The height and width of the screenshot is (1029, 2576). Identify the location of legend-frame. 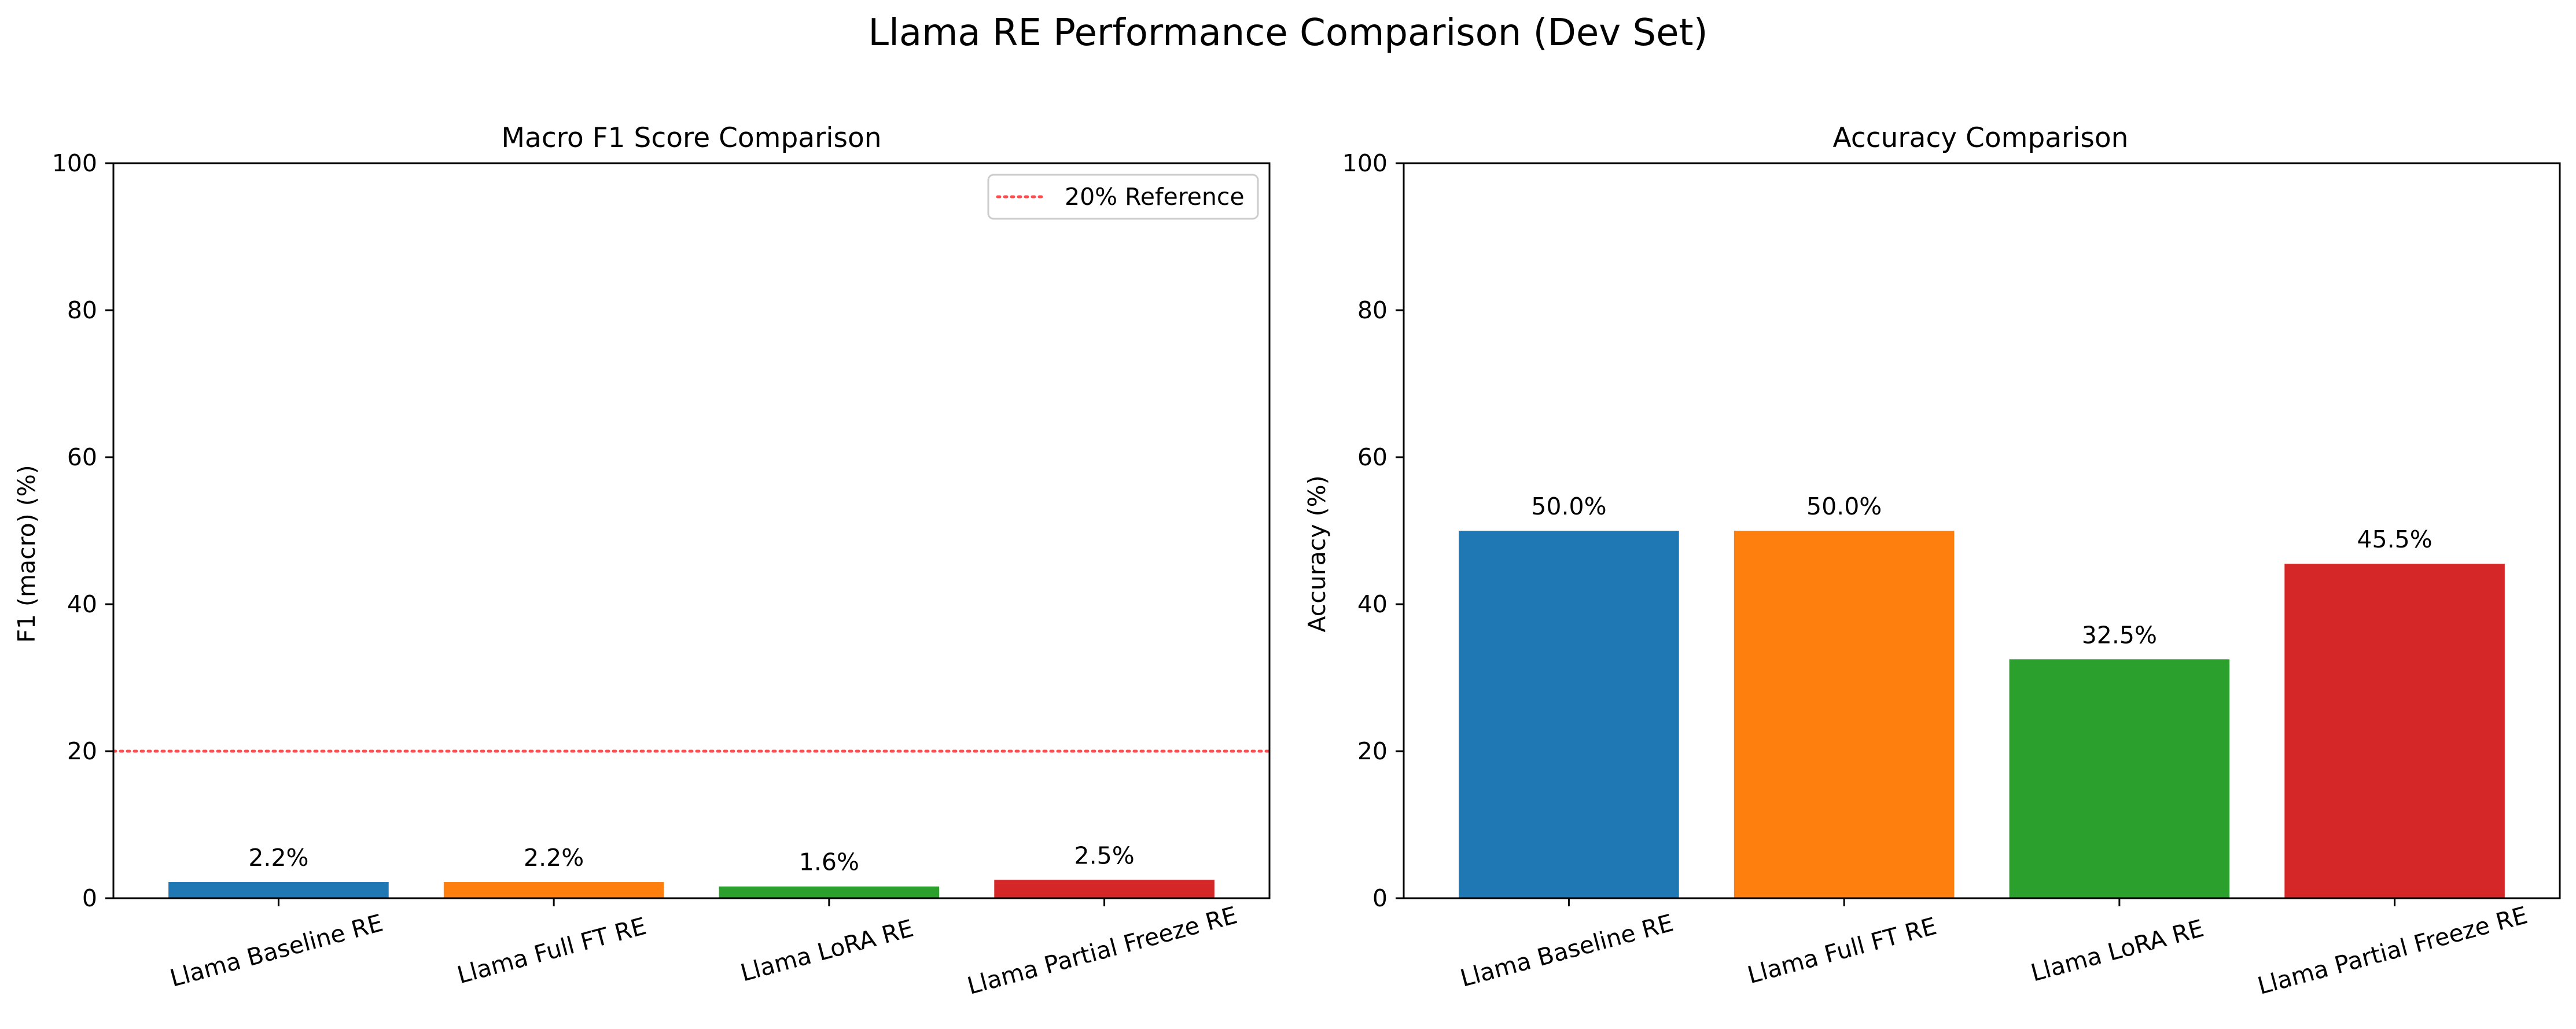
(1123, 197).